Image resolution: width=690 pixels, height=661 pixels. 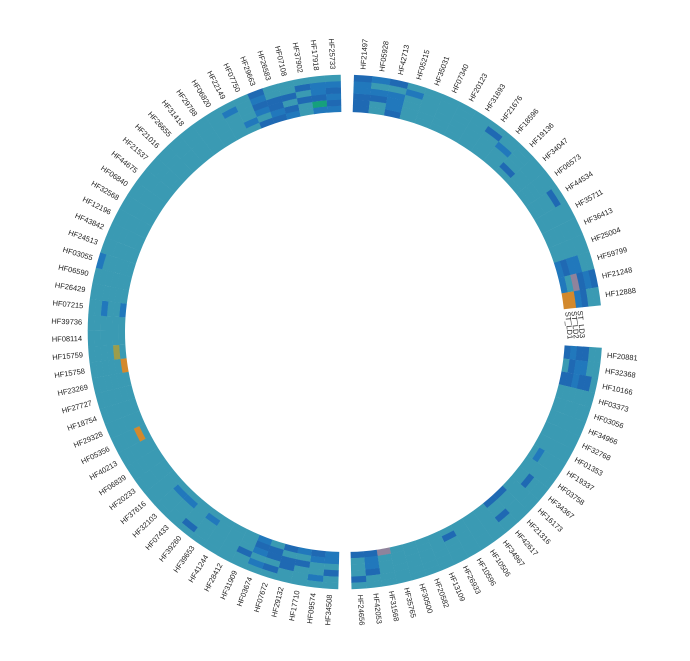 I want to click on track-label: ST_LD1, so click(x=568, y=325).